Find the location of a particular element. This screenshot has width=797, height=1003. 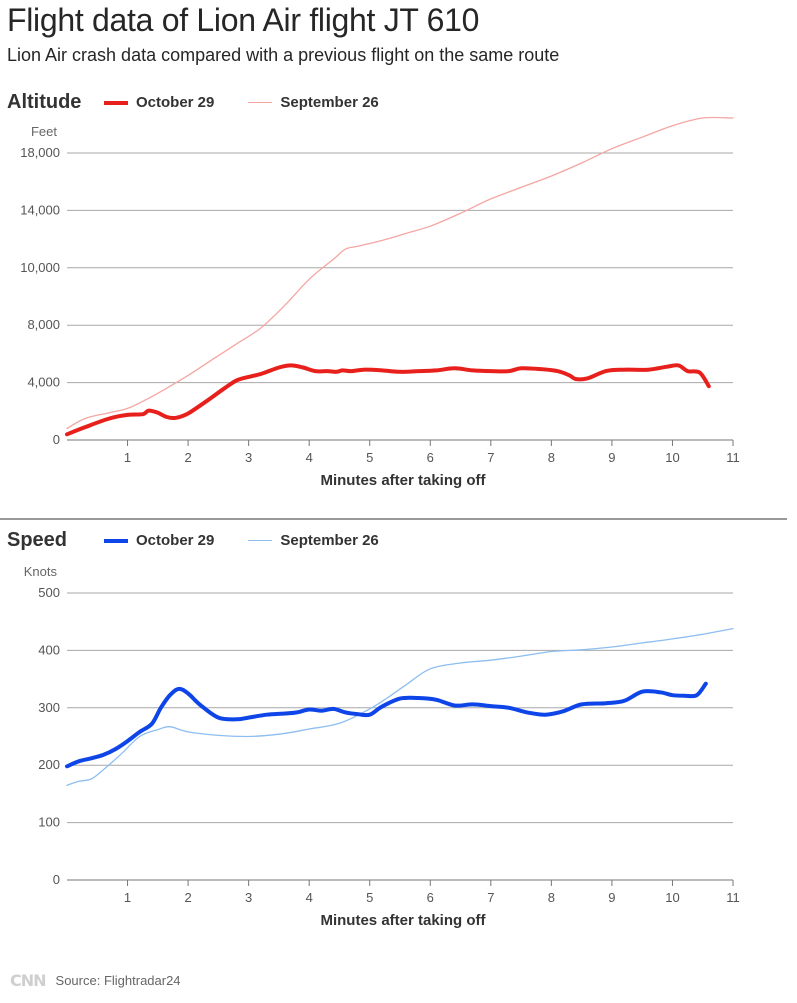

page-title: Flight data of Lion Air flight JT 610 is located at coordinates (243, 20).